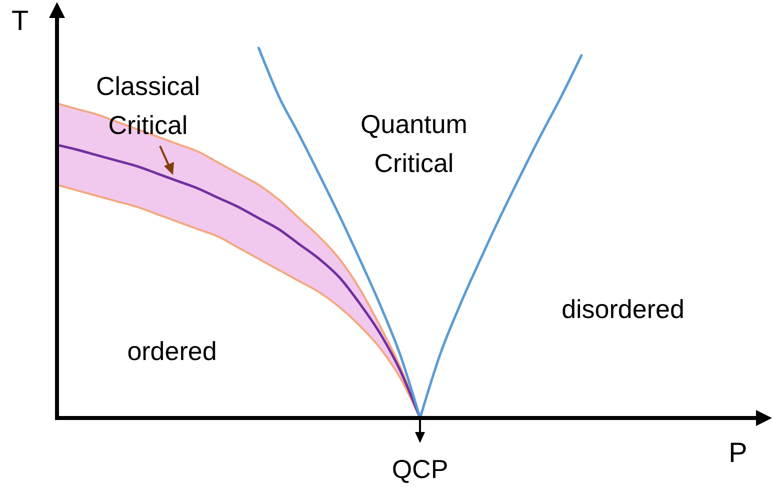  Describe the element at coordinates (20, 20) in the screenshot. I see `y-axis-title: T` at that location.